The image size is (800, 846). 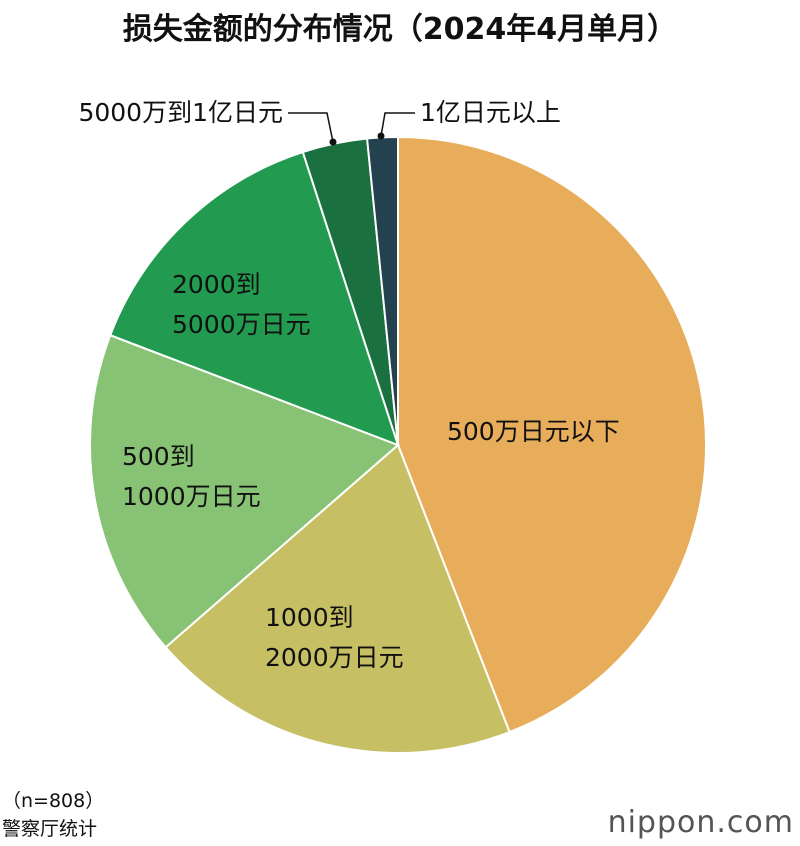 What do you see at coordinates (533, 431) in the screenshot?
I see `slice-label: 500万日元以下` at bounding box center [533, 431].